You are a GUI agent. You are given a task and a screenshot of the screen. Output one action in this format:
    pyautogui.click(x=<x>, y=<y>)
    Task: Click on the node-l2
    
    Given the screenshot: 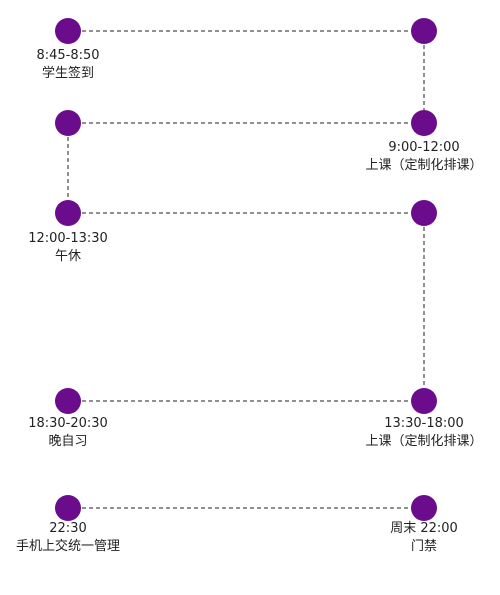 What is the action you would take?
    pyautogui.click(x=68, y=123)
    